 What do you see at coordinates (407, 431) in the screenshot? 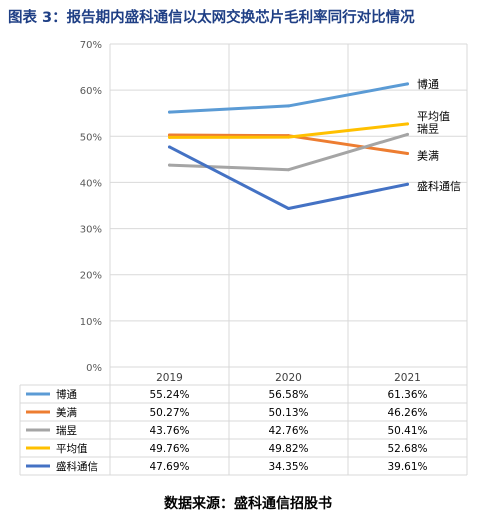
I see `data-value-label: 50.41%` at bounding box center [407, 431].